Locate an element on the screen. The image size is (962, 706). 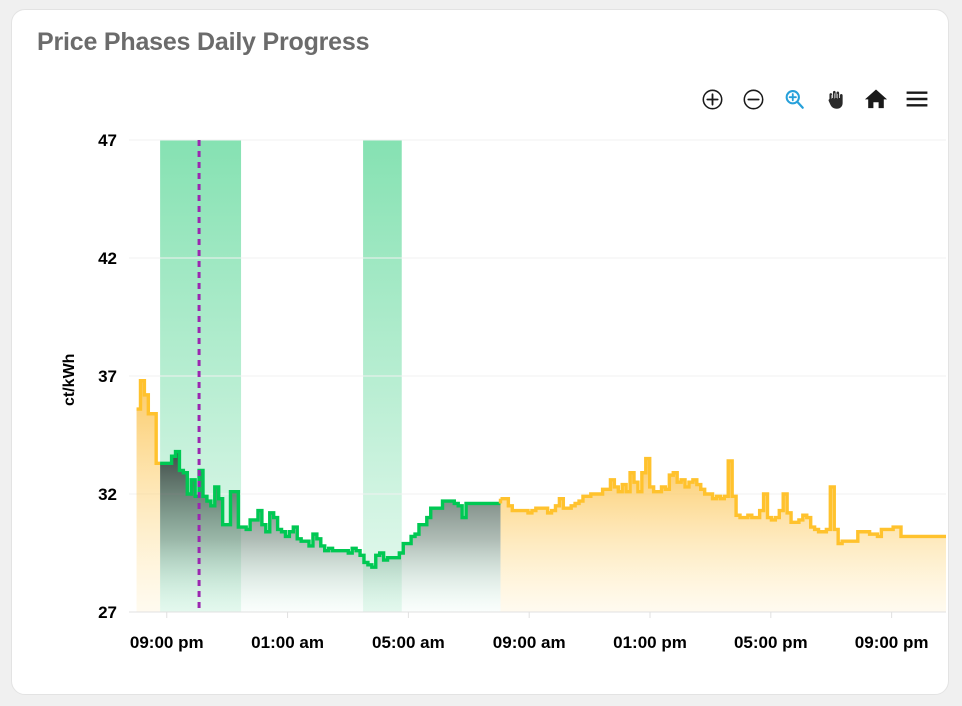
x-axis-tick-label: 05:00 pm is located at coordinates (771, 642).